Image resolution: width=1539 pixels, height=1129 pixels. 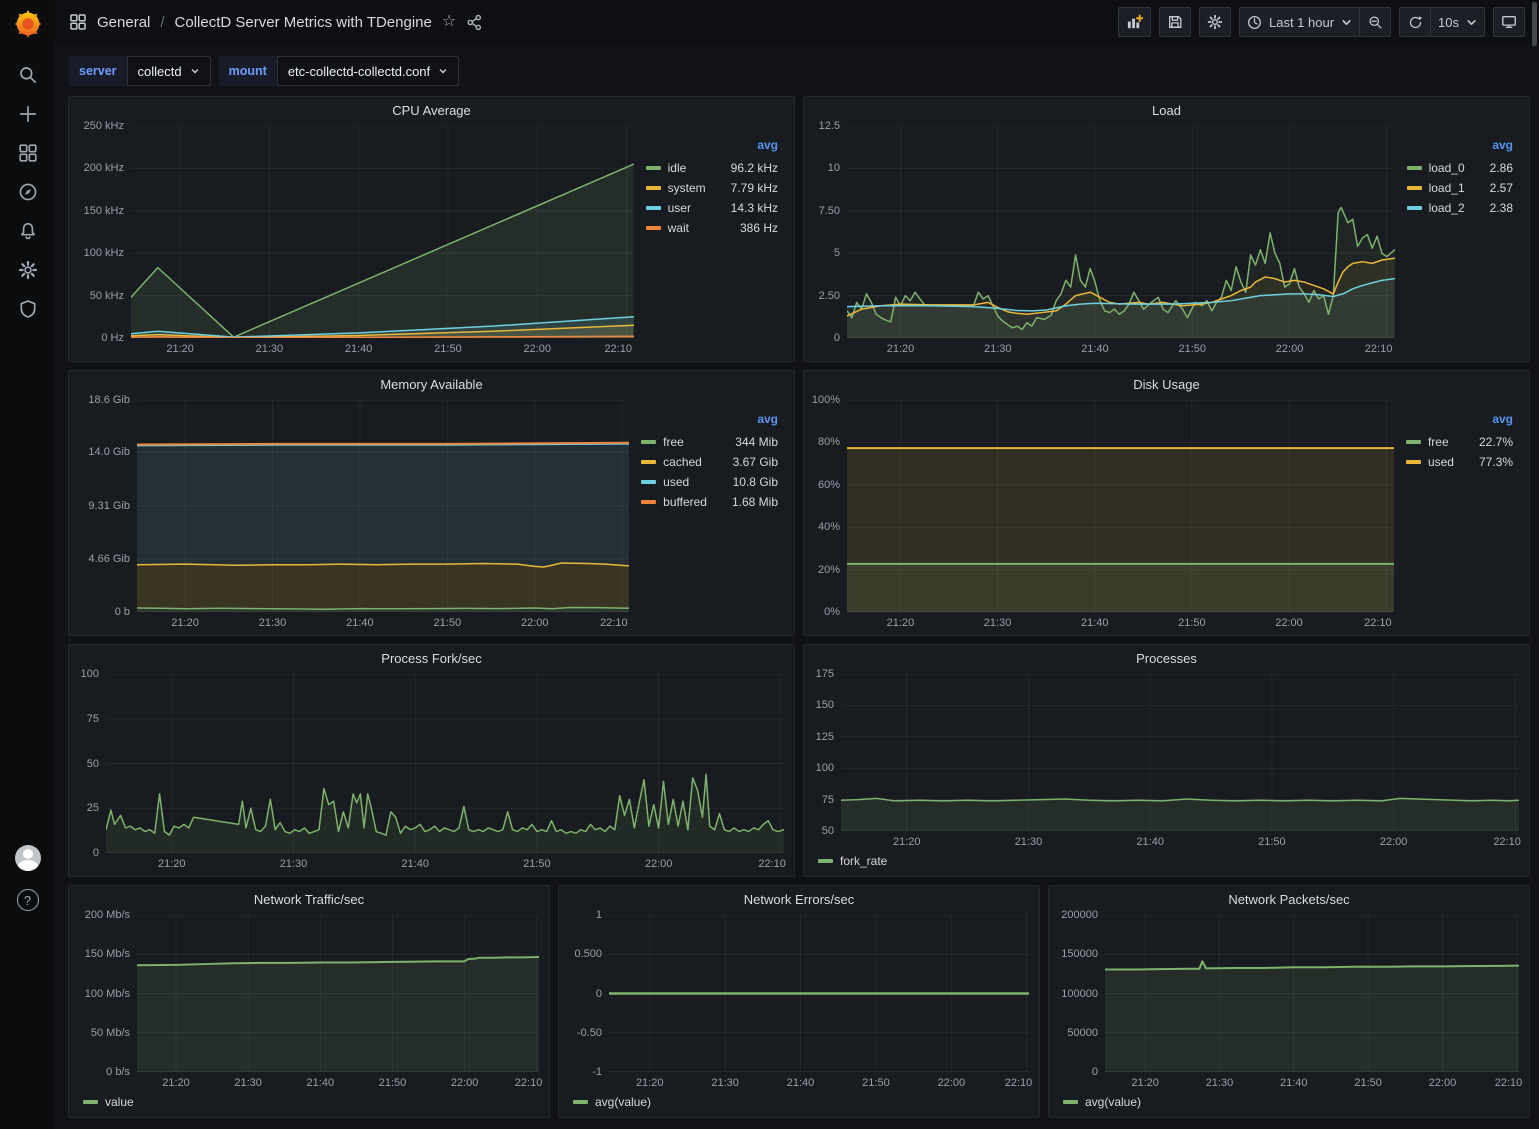 I want to click on variable-mount-value: etc-collectd-collectd.conf, so click(x=368, y=71).